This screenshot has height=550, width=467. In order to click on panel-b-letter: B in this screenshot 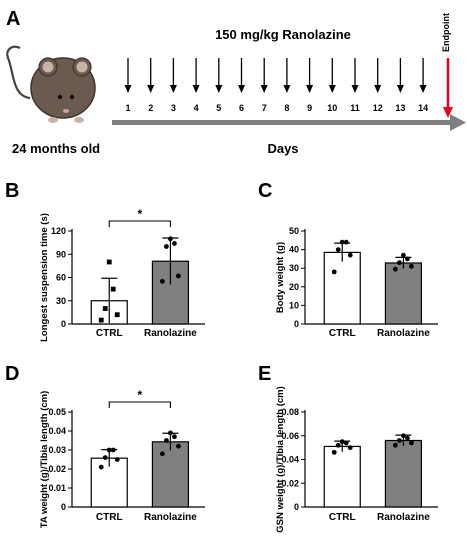, I will do `click(12, 191)`.